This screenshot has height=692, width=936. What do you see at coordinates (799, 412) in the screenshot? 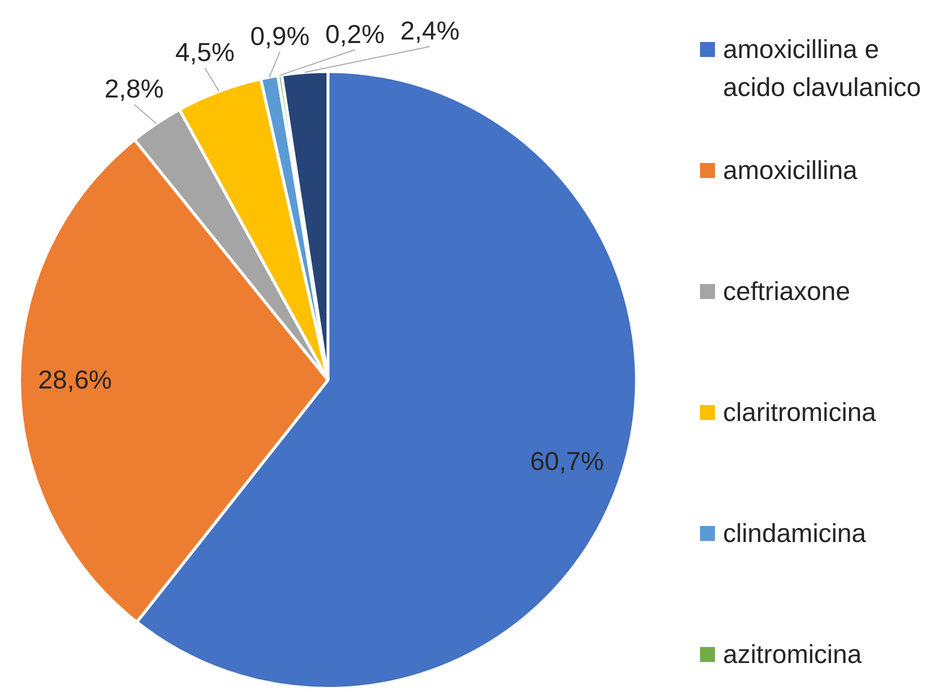
I see `legend-label: claritromicina` at bounding box center [799, 412].